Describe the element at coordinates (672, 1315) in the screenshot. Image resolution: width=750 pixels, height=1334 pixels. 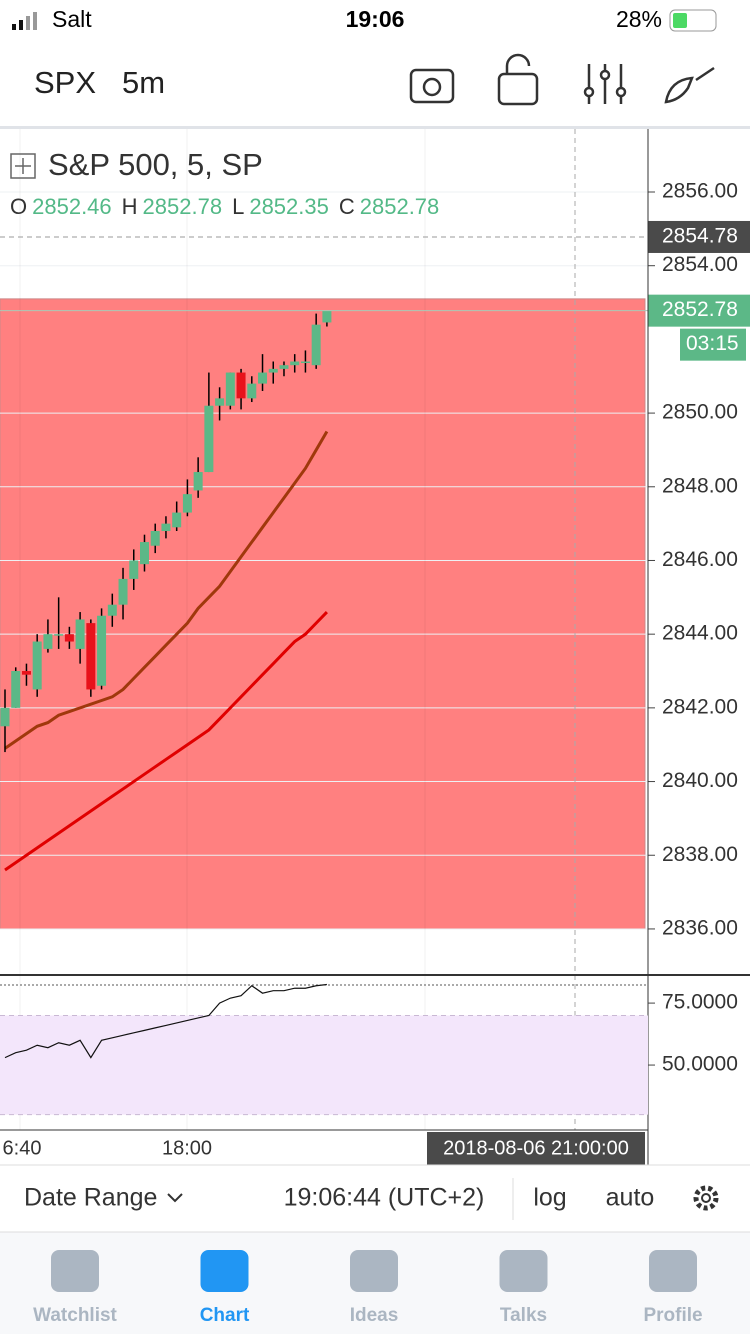
I see `tab-label: Profile` at that location.